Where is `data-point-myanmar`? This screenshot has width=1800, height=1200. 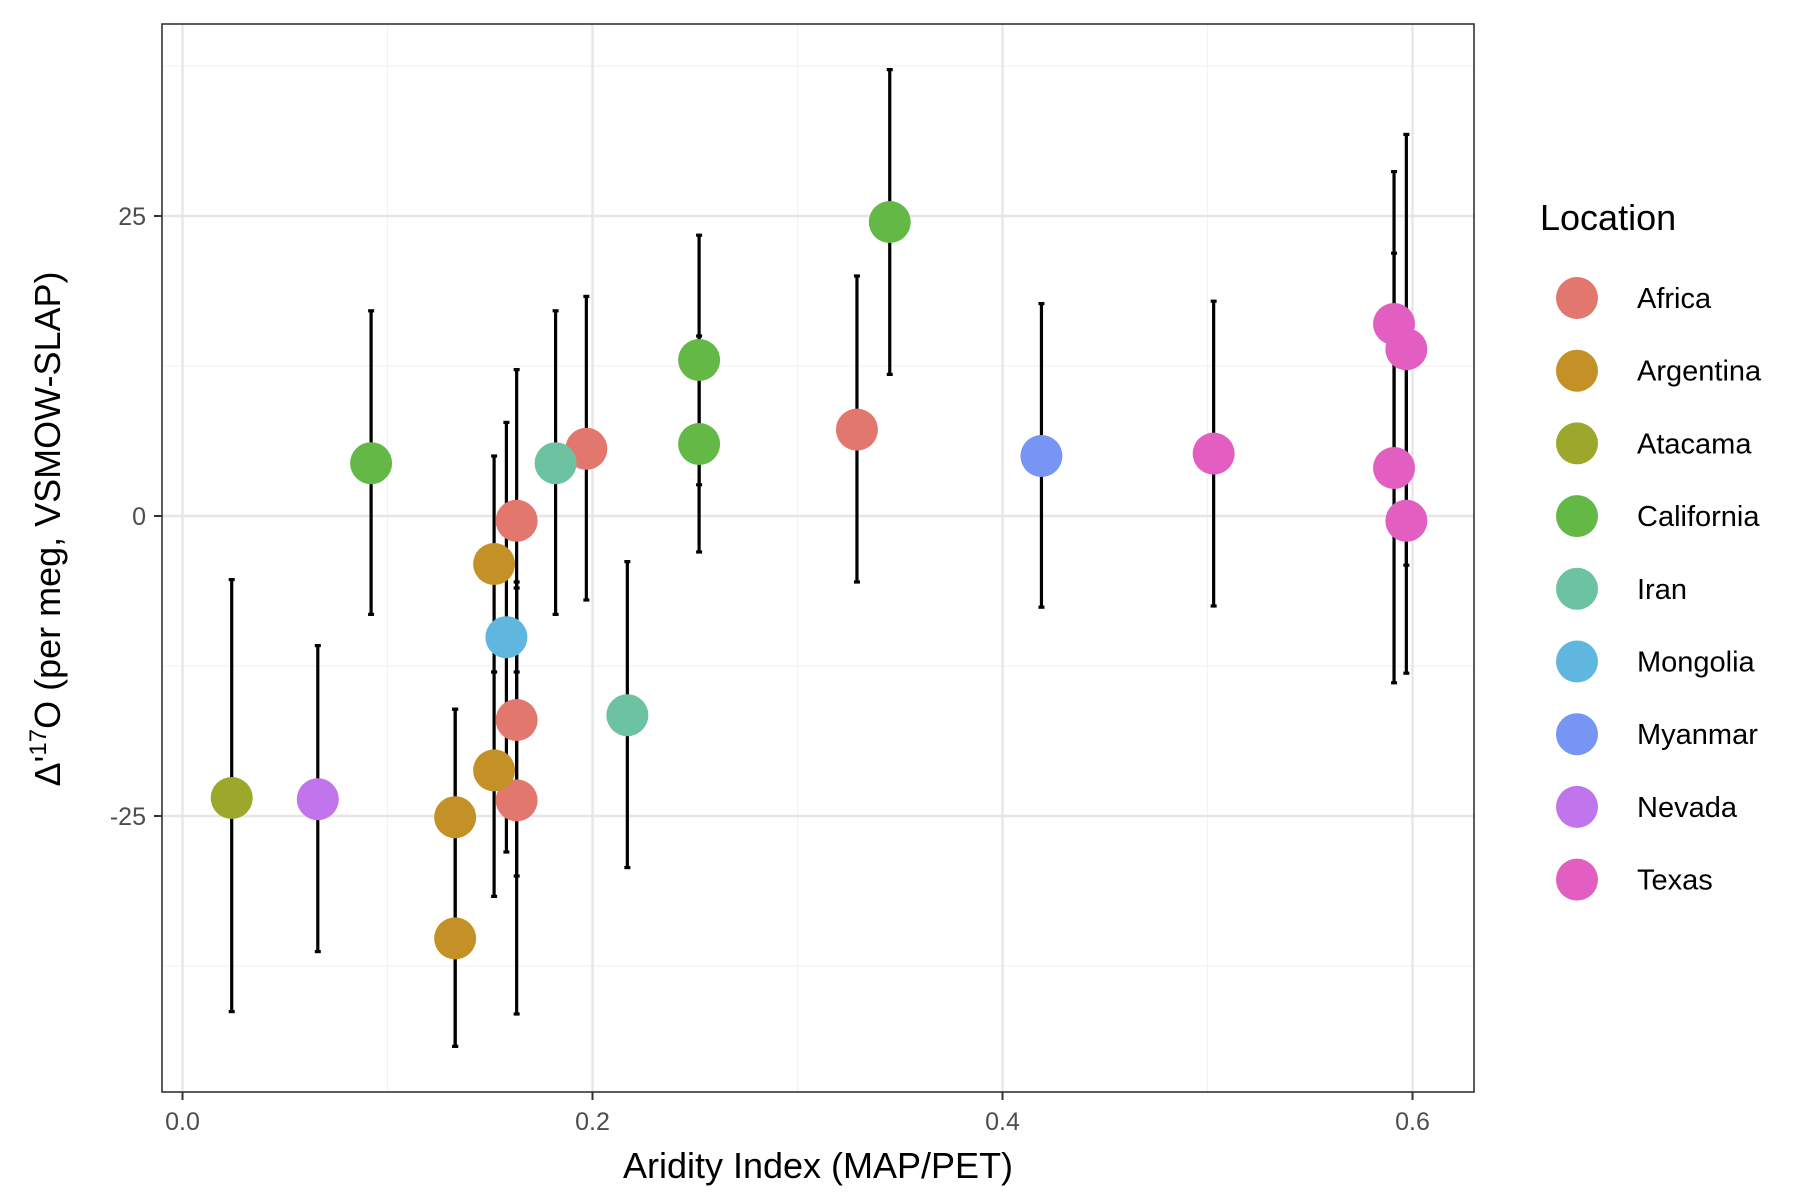
data-point-myanmar is located at coordinates (1041, 456).